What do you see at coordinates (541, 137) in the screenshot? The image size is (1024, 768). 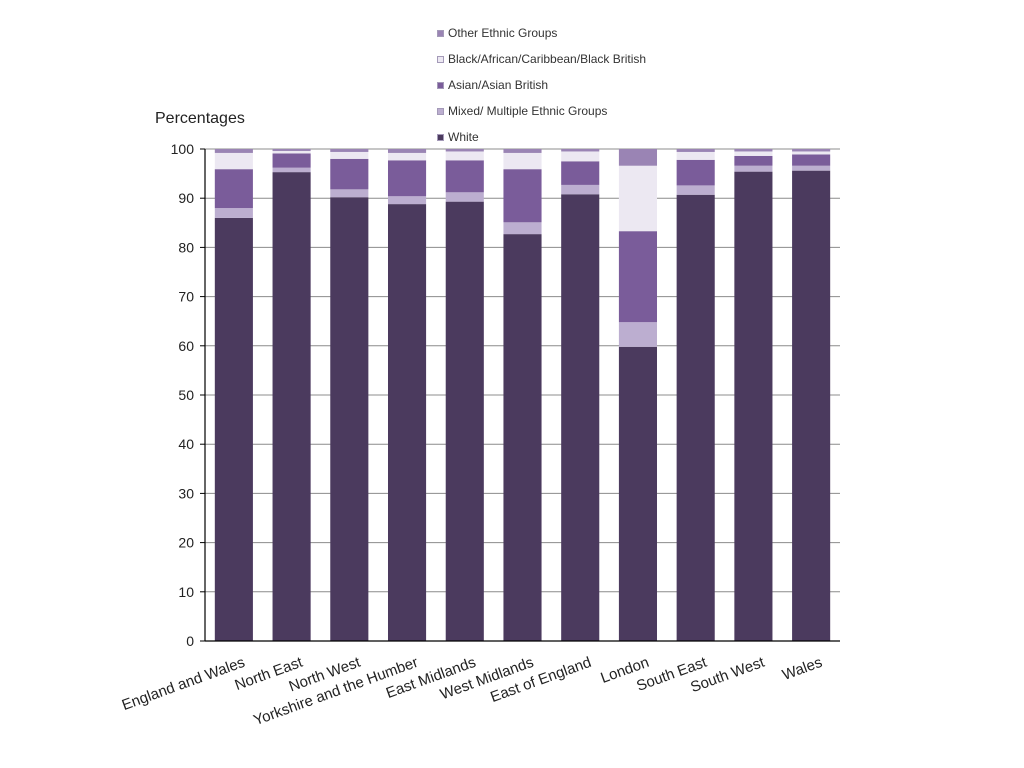 I see `legend-item-white: White` at bounding box center [541, 137].